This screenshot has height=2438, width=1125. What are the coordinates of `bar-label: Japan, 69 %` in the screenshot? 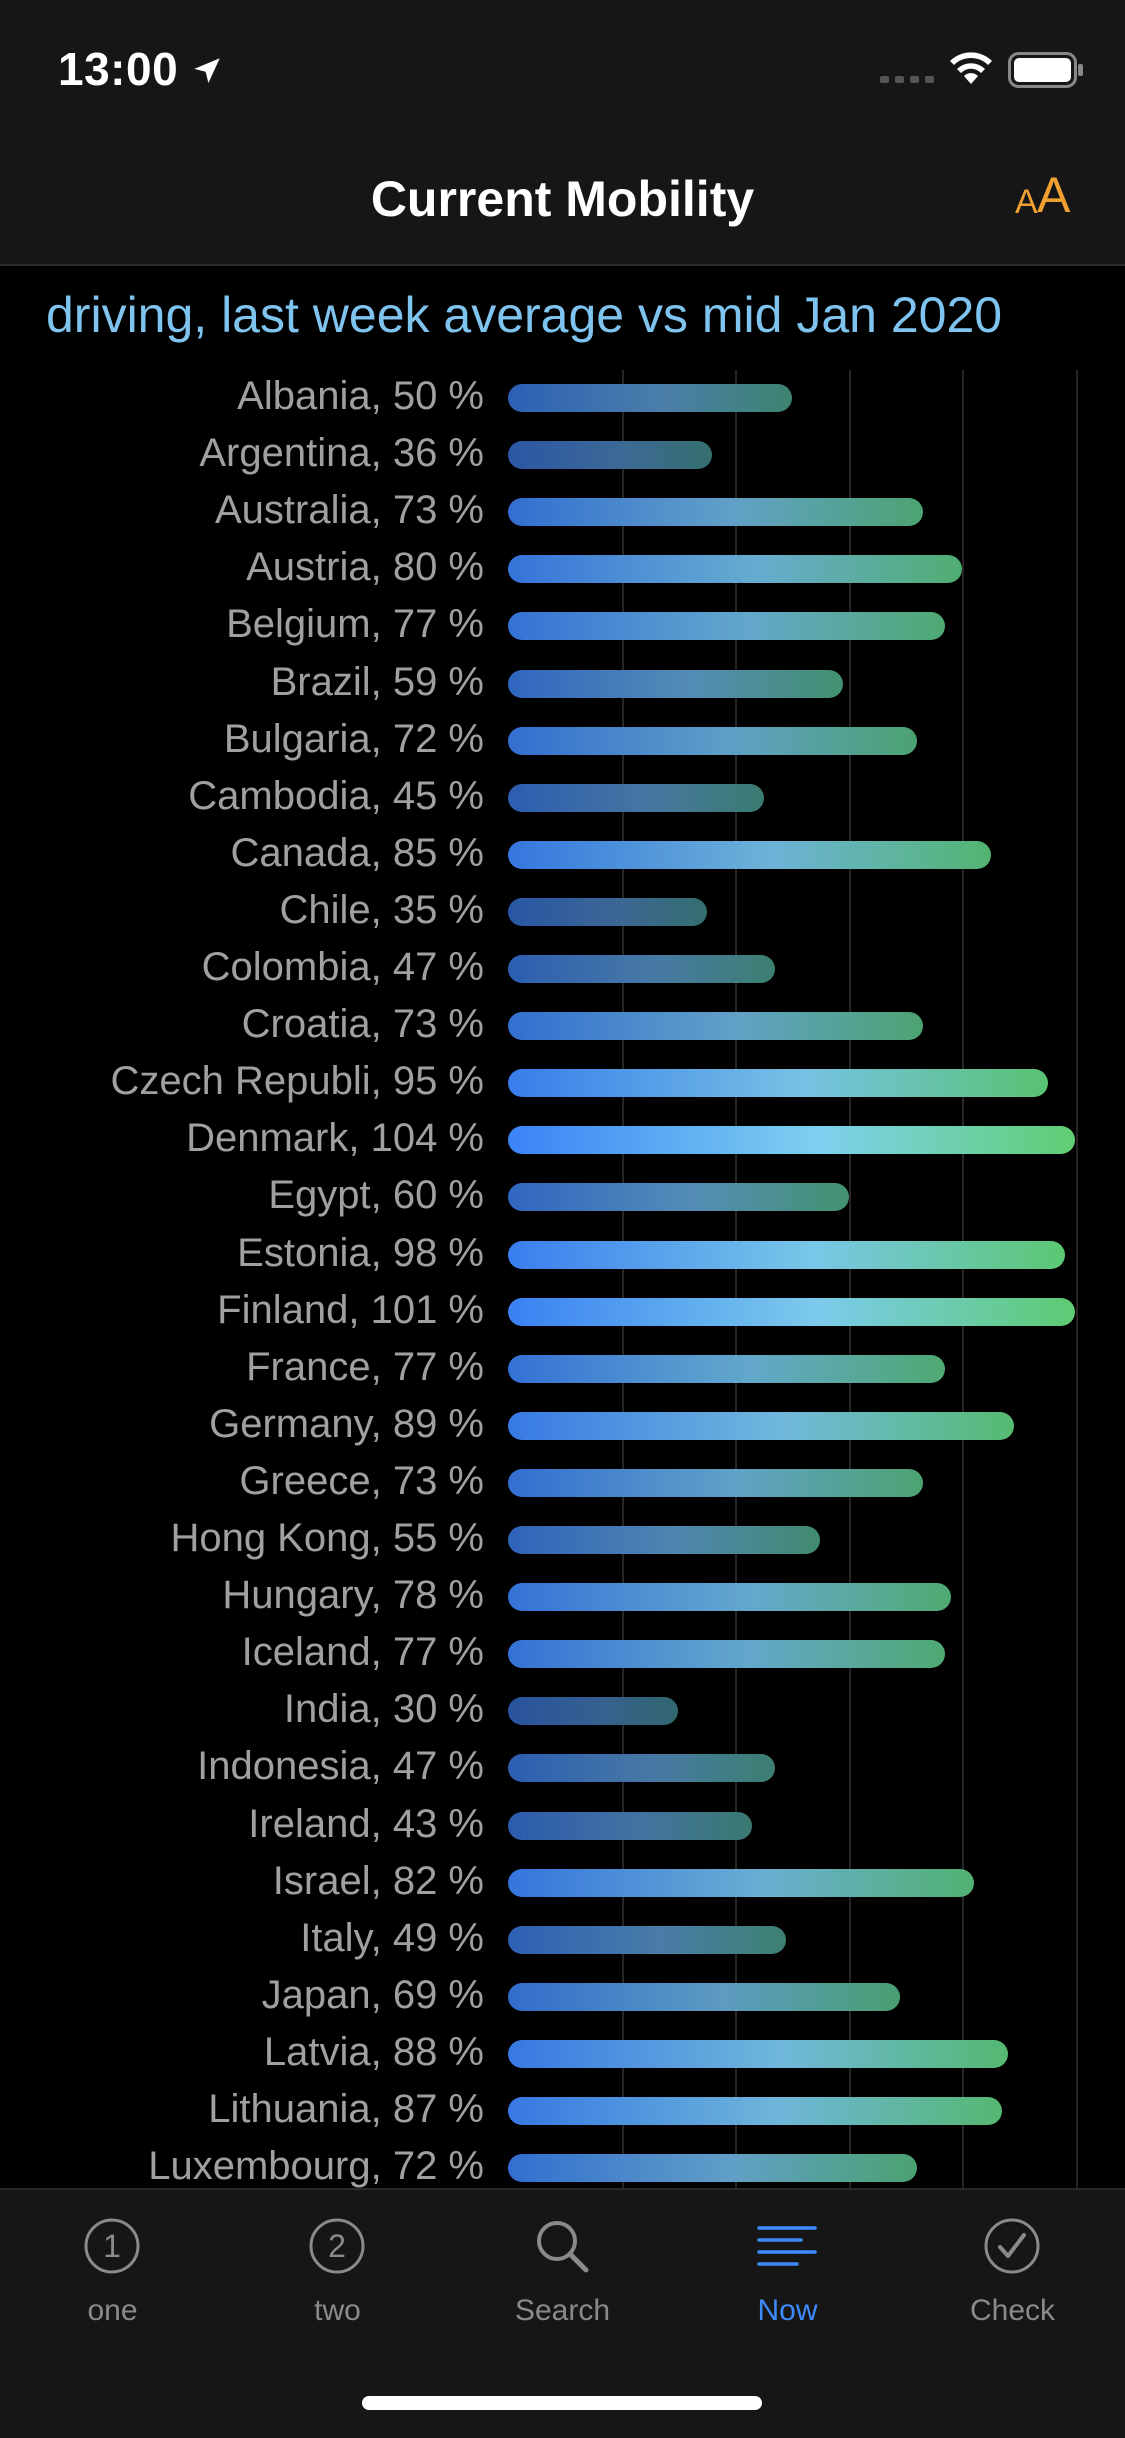 It's located at (372, 1994).